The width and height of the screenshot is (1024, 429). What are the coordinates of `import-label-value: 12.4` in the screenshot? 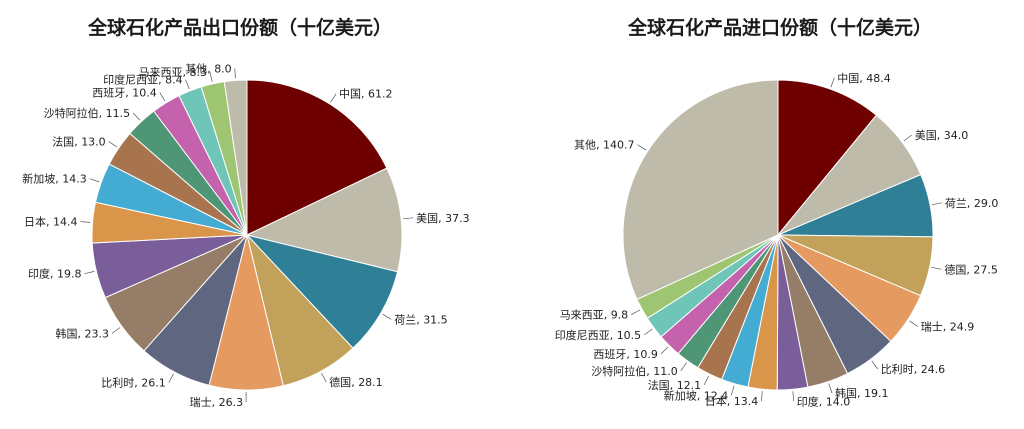 It's located at (716, 395).